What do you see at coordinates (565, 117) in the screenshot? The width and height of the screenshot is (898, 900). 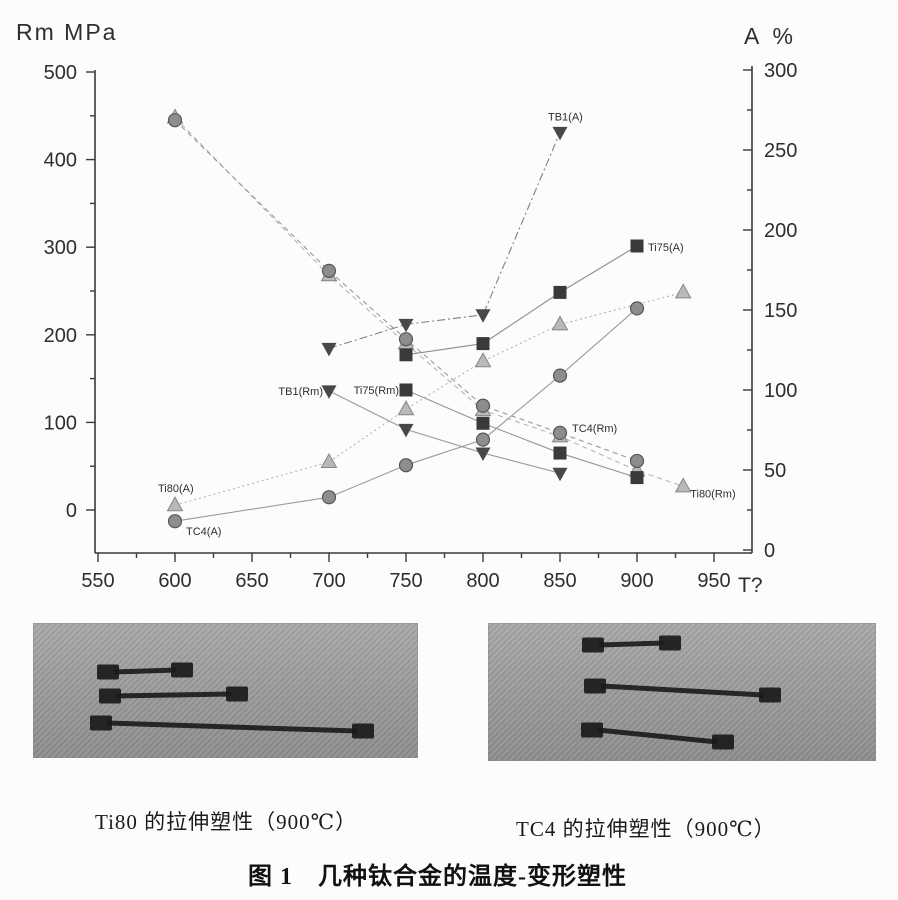 I see `series-label: TB1(A)` at bounding box center [565, 117].